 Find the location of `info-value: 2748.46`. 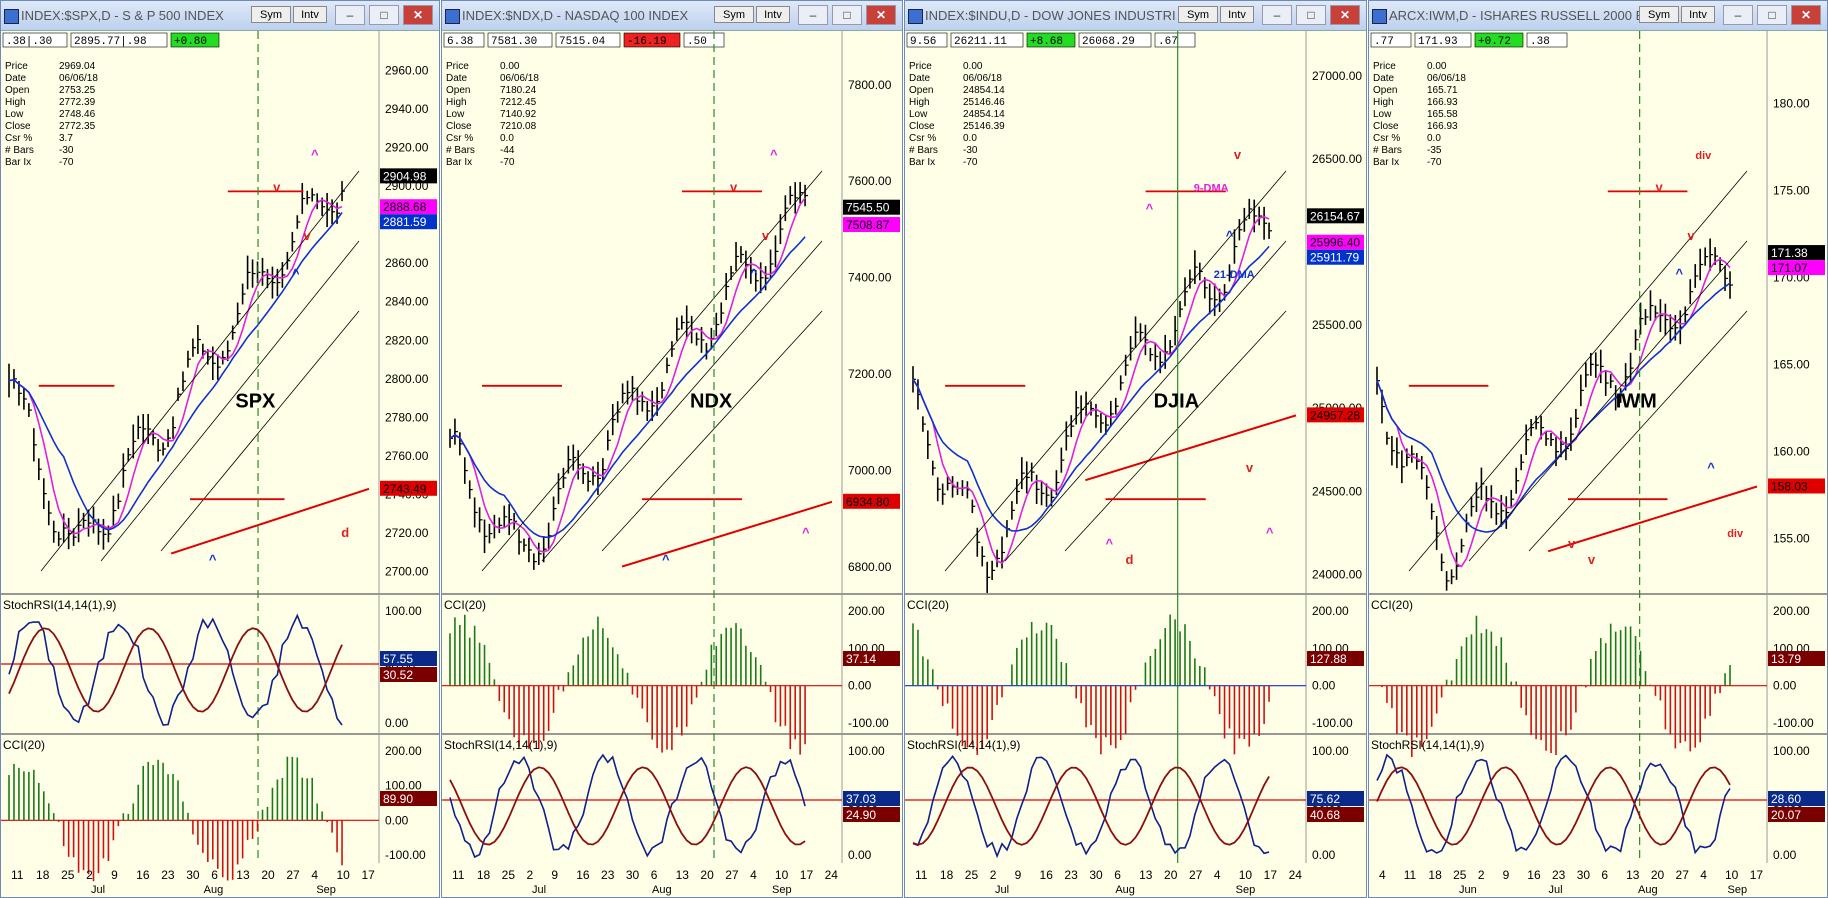

info-value: 2748.46 is located at coordinates (77, 114).